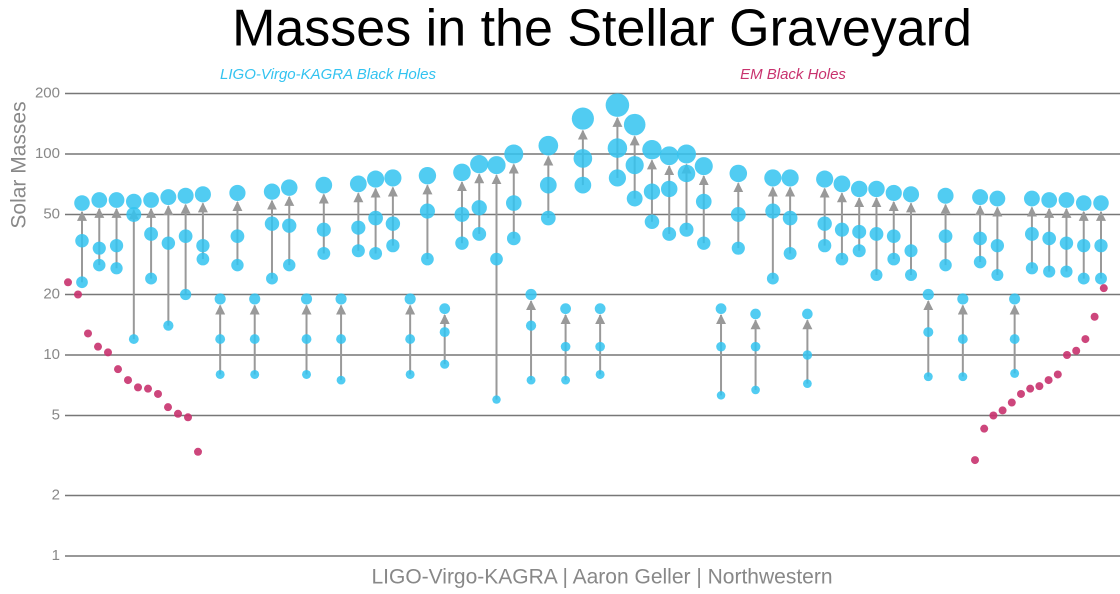 The image size is (1120, 594). I want to click on legend-entry: LIGO-Virgo-KAGRA Black Holes, so click(328, 74).